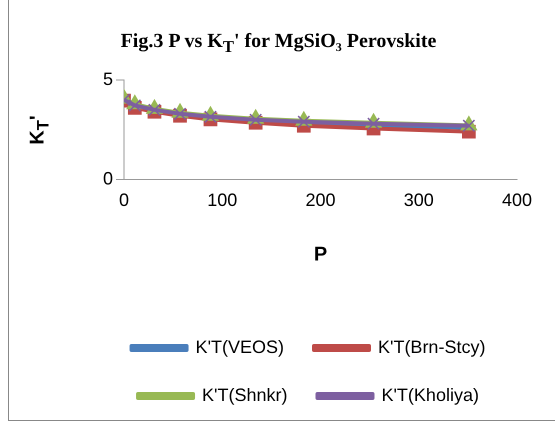  What do you see at coordinates (240, 346) in the screenshot?
I see `legend-label: K'T(VEOS)` at bounding box center [240, 346].